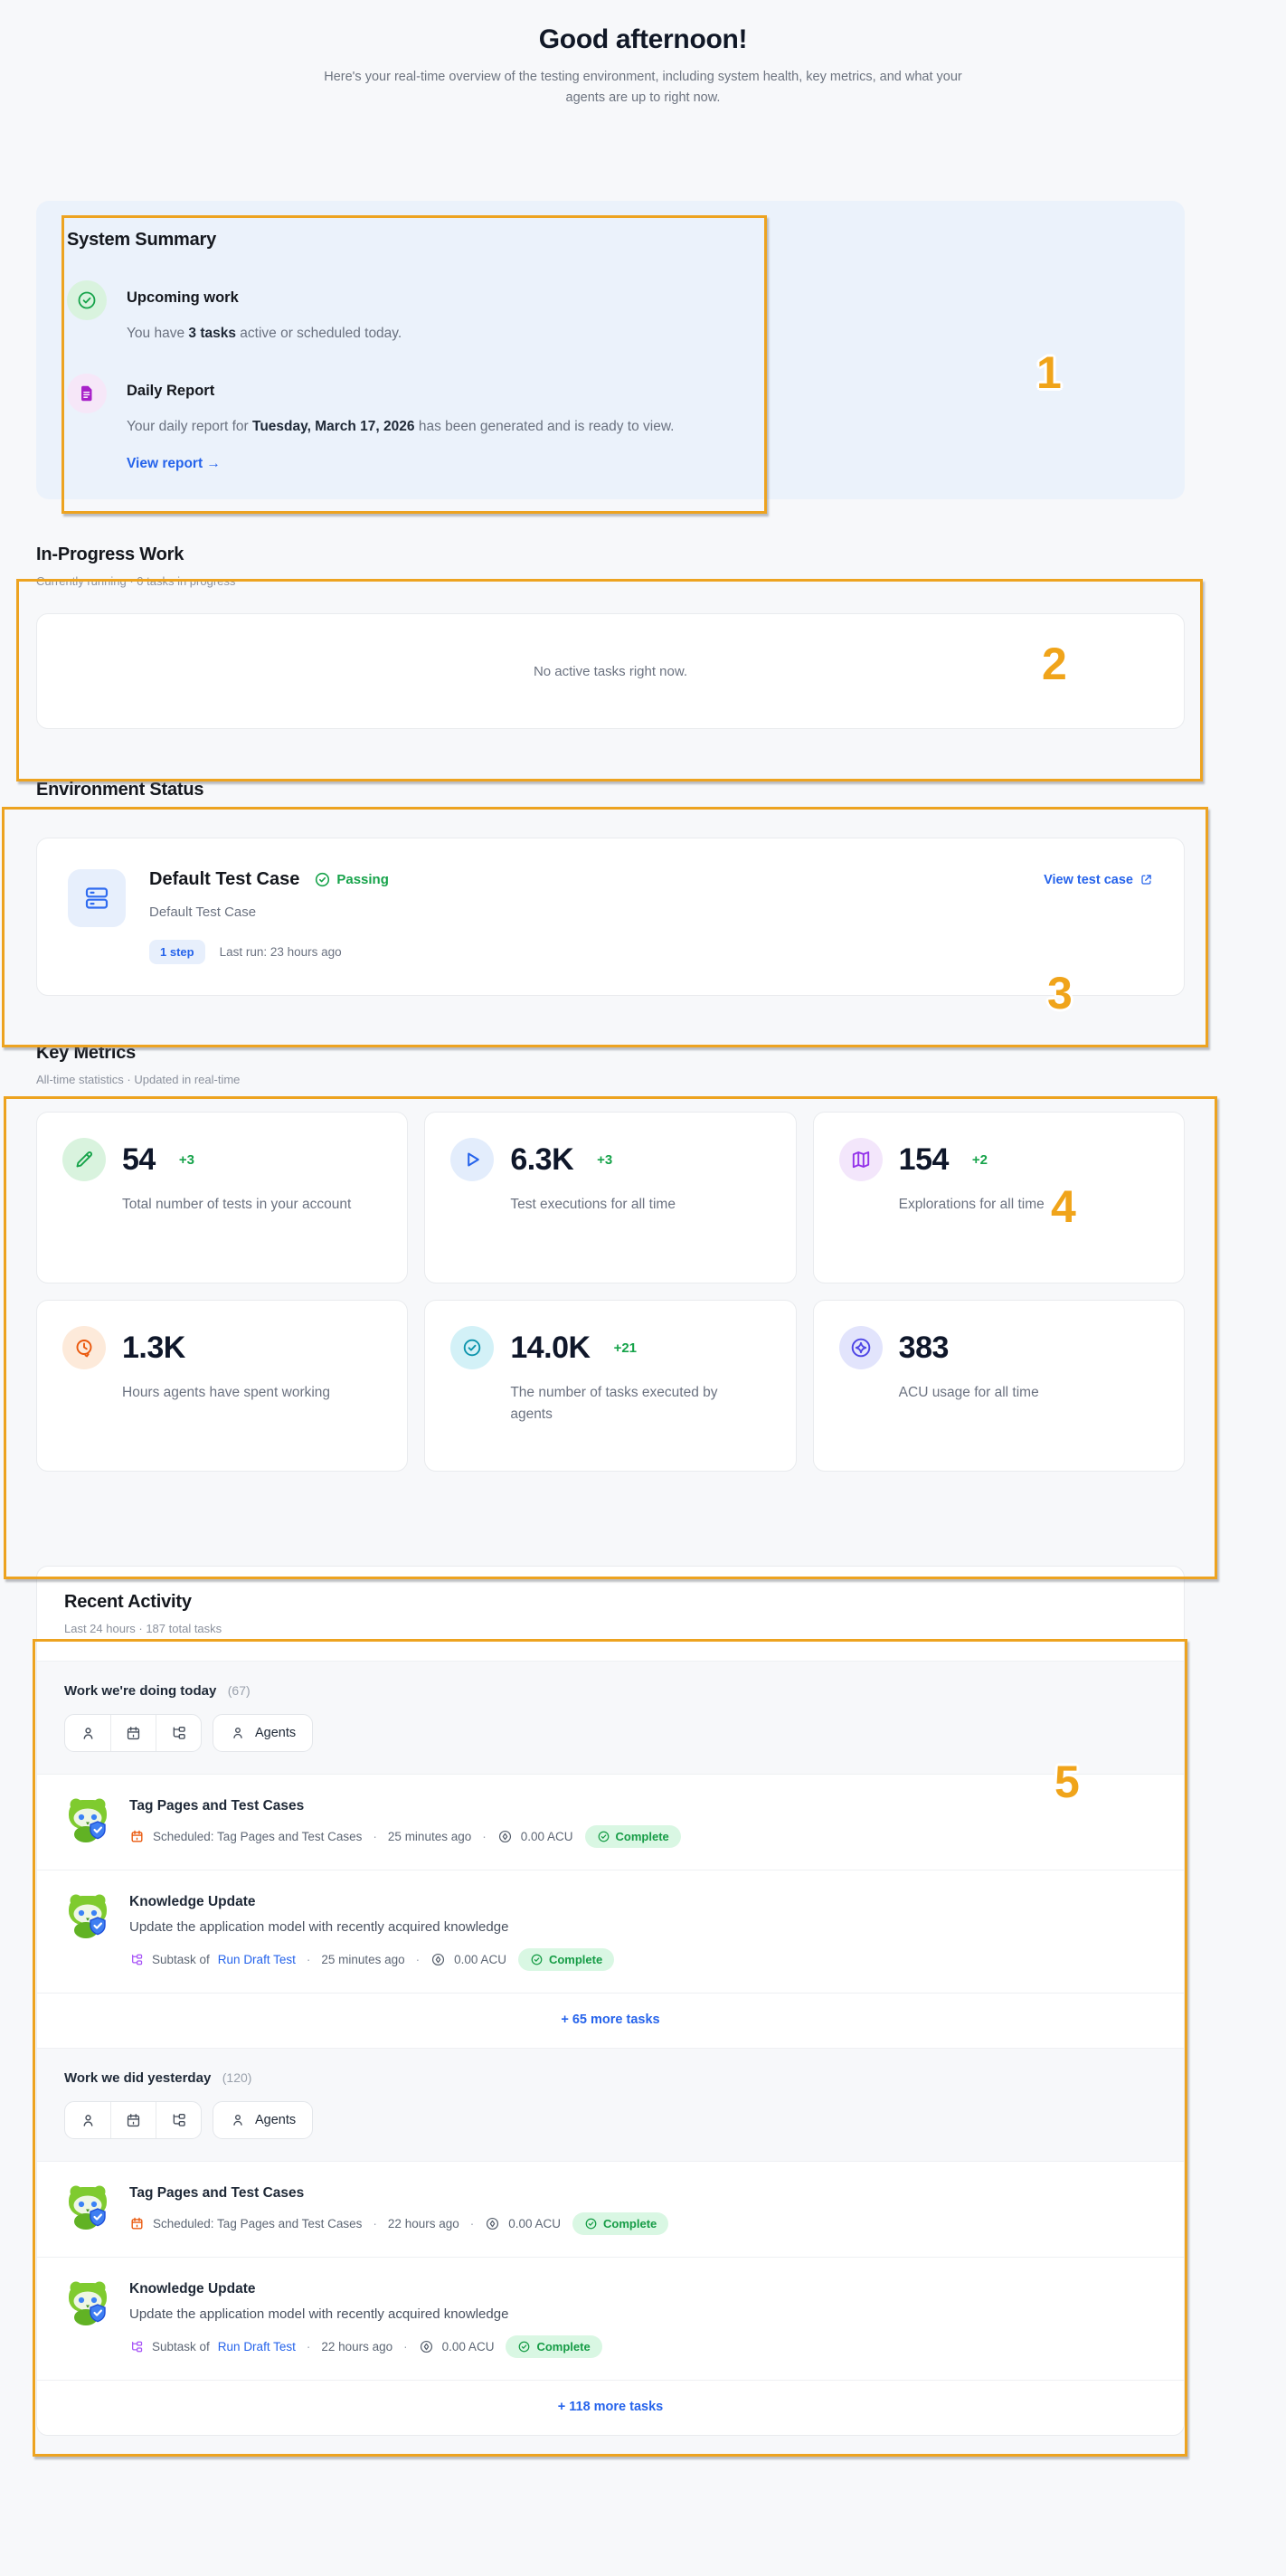 The height and width of the screenshot is (2576, 1286). I want to click on metric-card-acu: 383 ACU usage for all time, so click(998, 1386).